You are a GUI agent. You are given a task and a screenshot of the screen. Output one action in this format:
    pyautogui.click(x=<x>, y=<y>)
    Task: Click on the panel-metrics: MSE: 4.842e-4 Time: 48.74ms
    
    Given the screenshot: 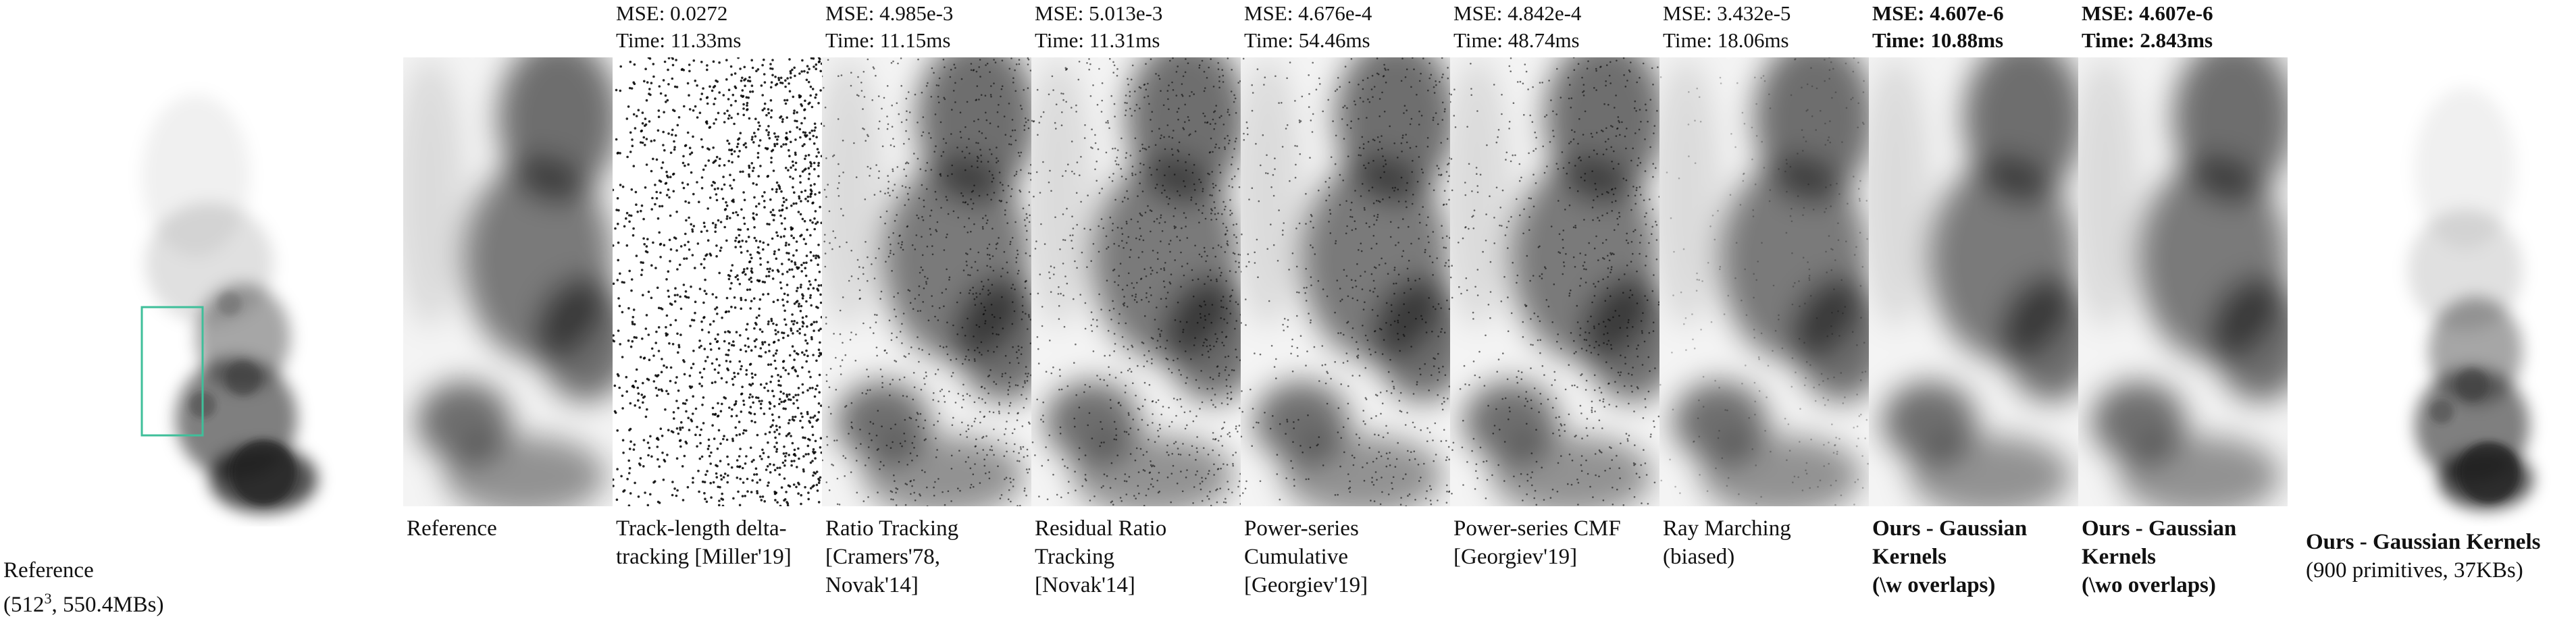 What is the action you would take?
    pyautogui.click(x=1517, y=27)
    